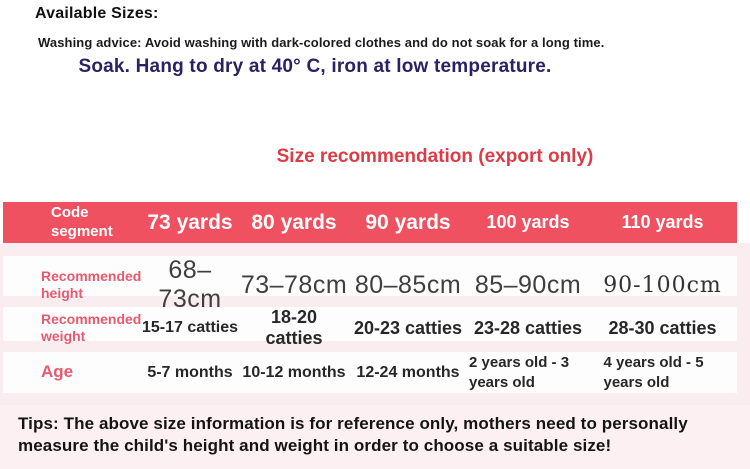  What do you see at coordinates (662, 222) in the screenshot?
I see `header-110-yards: 110 yards` at bounding box center [662, 222].